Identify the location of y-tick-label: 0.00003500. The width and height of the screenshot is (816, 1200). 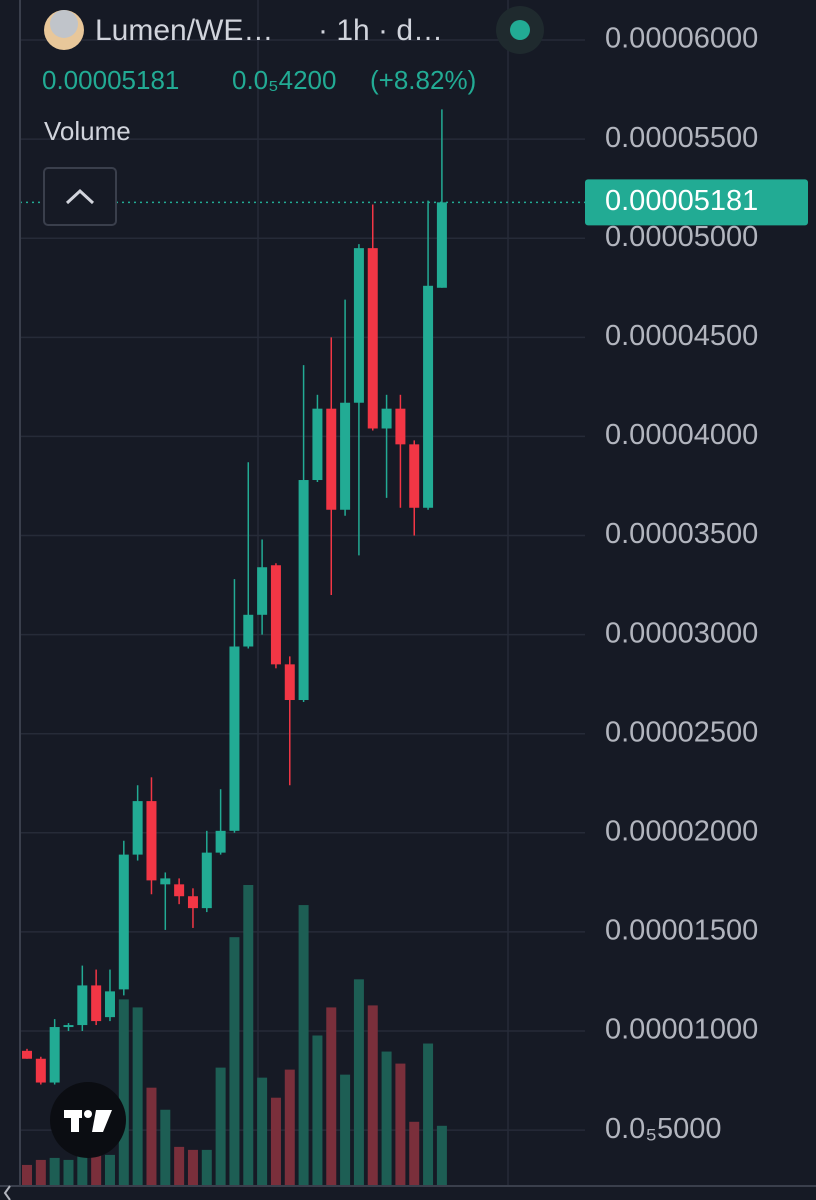
(681, 534).